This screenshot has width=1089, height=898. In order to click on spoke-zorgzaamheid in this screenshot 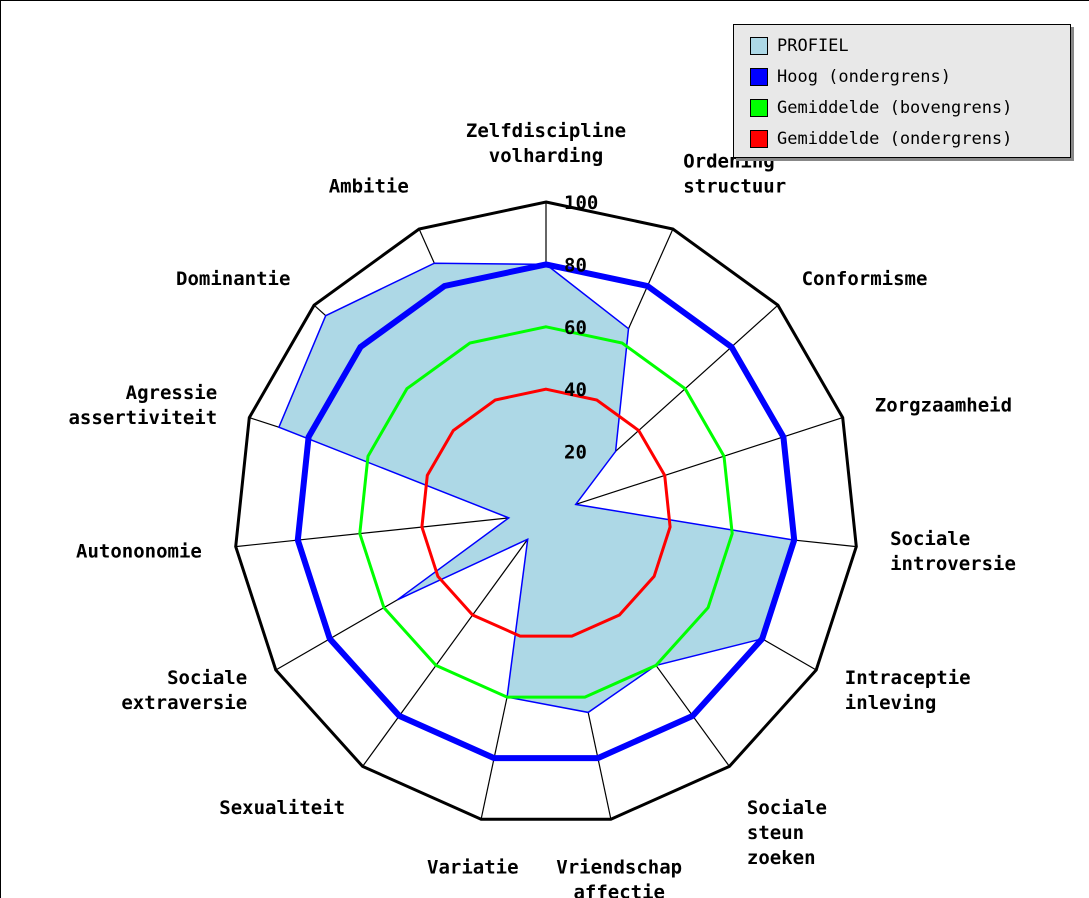, I will do `click(694, 466)`.